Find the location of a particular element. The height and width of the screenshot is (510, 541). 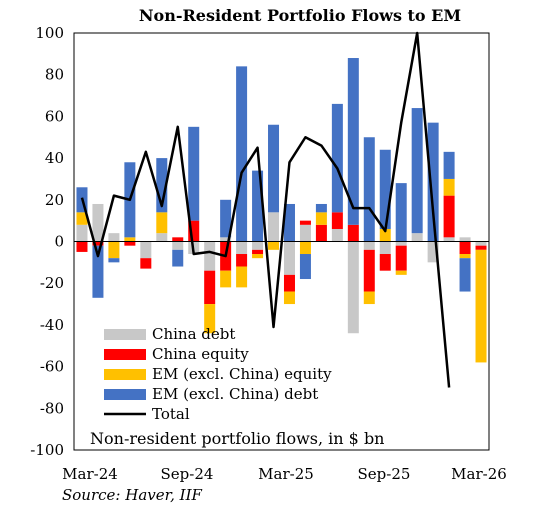

y-tick-label: -60 is located at coordinates (52, 367).